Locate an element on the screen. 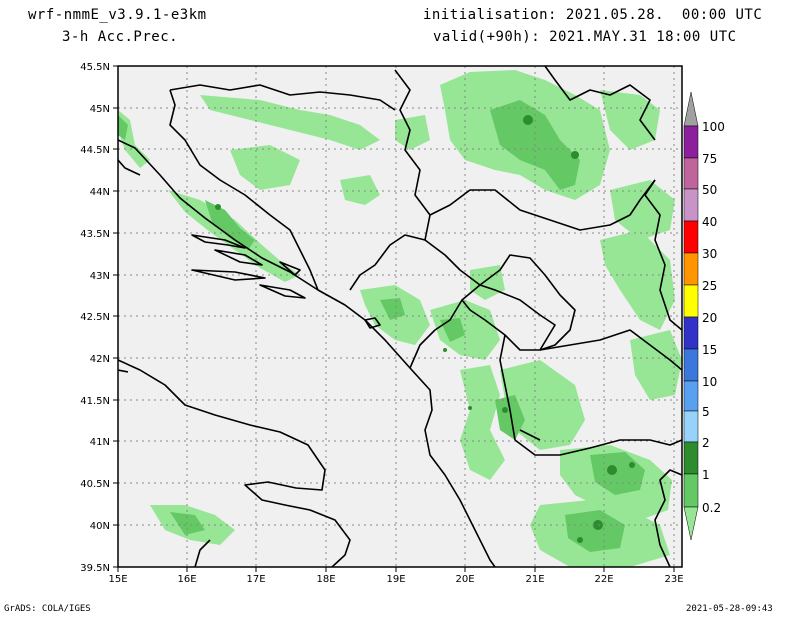  lon-label: 21E is located at coordinates (534, 579).